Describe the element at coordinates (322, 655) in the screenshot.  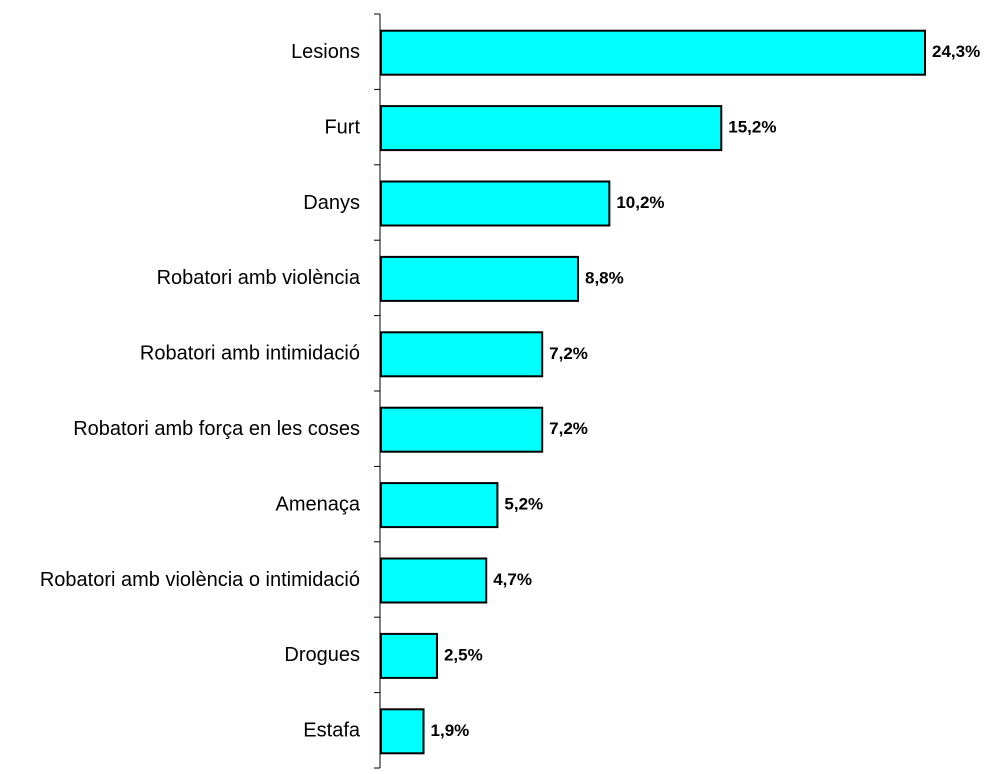
I see `category-label: Drogues` at that location.